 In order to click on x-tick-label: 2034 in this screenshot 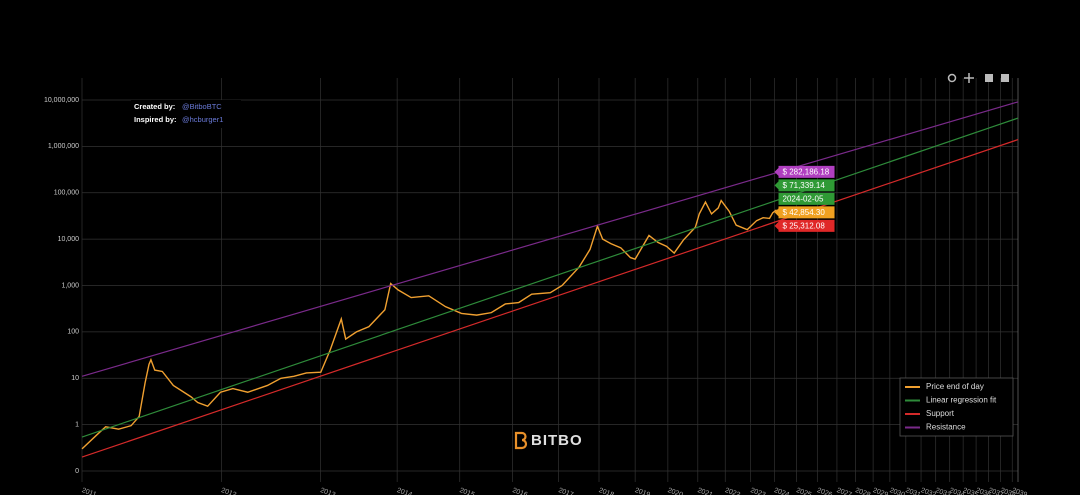, I will do `click(956, 491)`.